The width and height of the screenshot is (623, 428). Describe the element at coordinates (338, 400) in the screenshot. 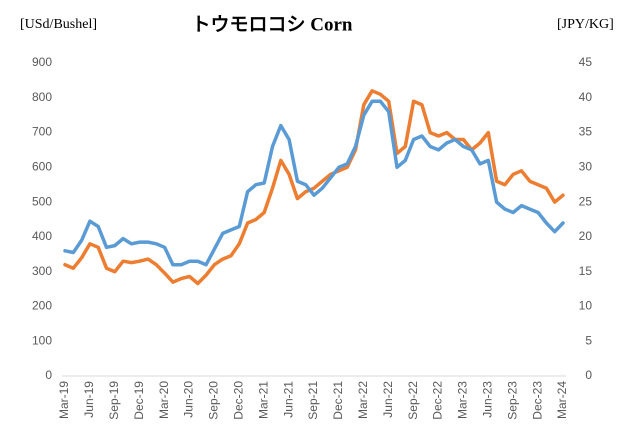

I see `x-tick-label: Dec-21` at that location.